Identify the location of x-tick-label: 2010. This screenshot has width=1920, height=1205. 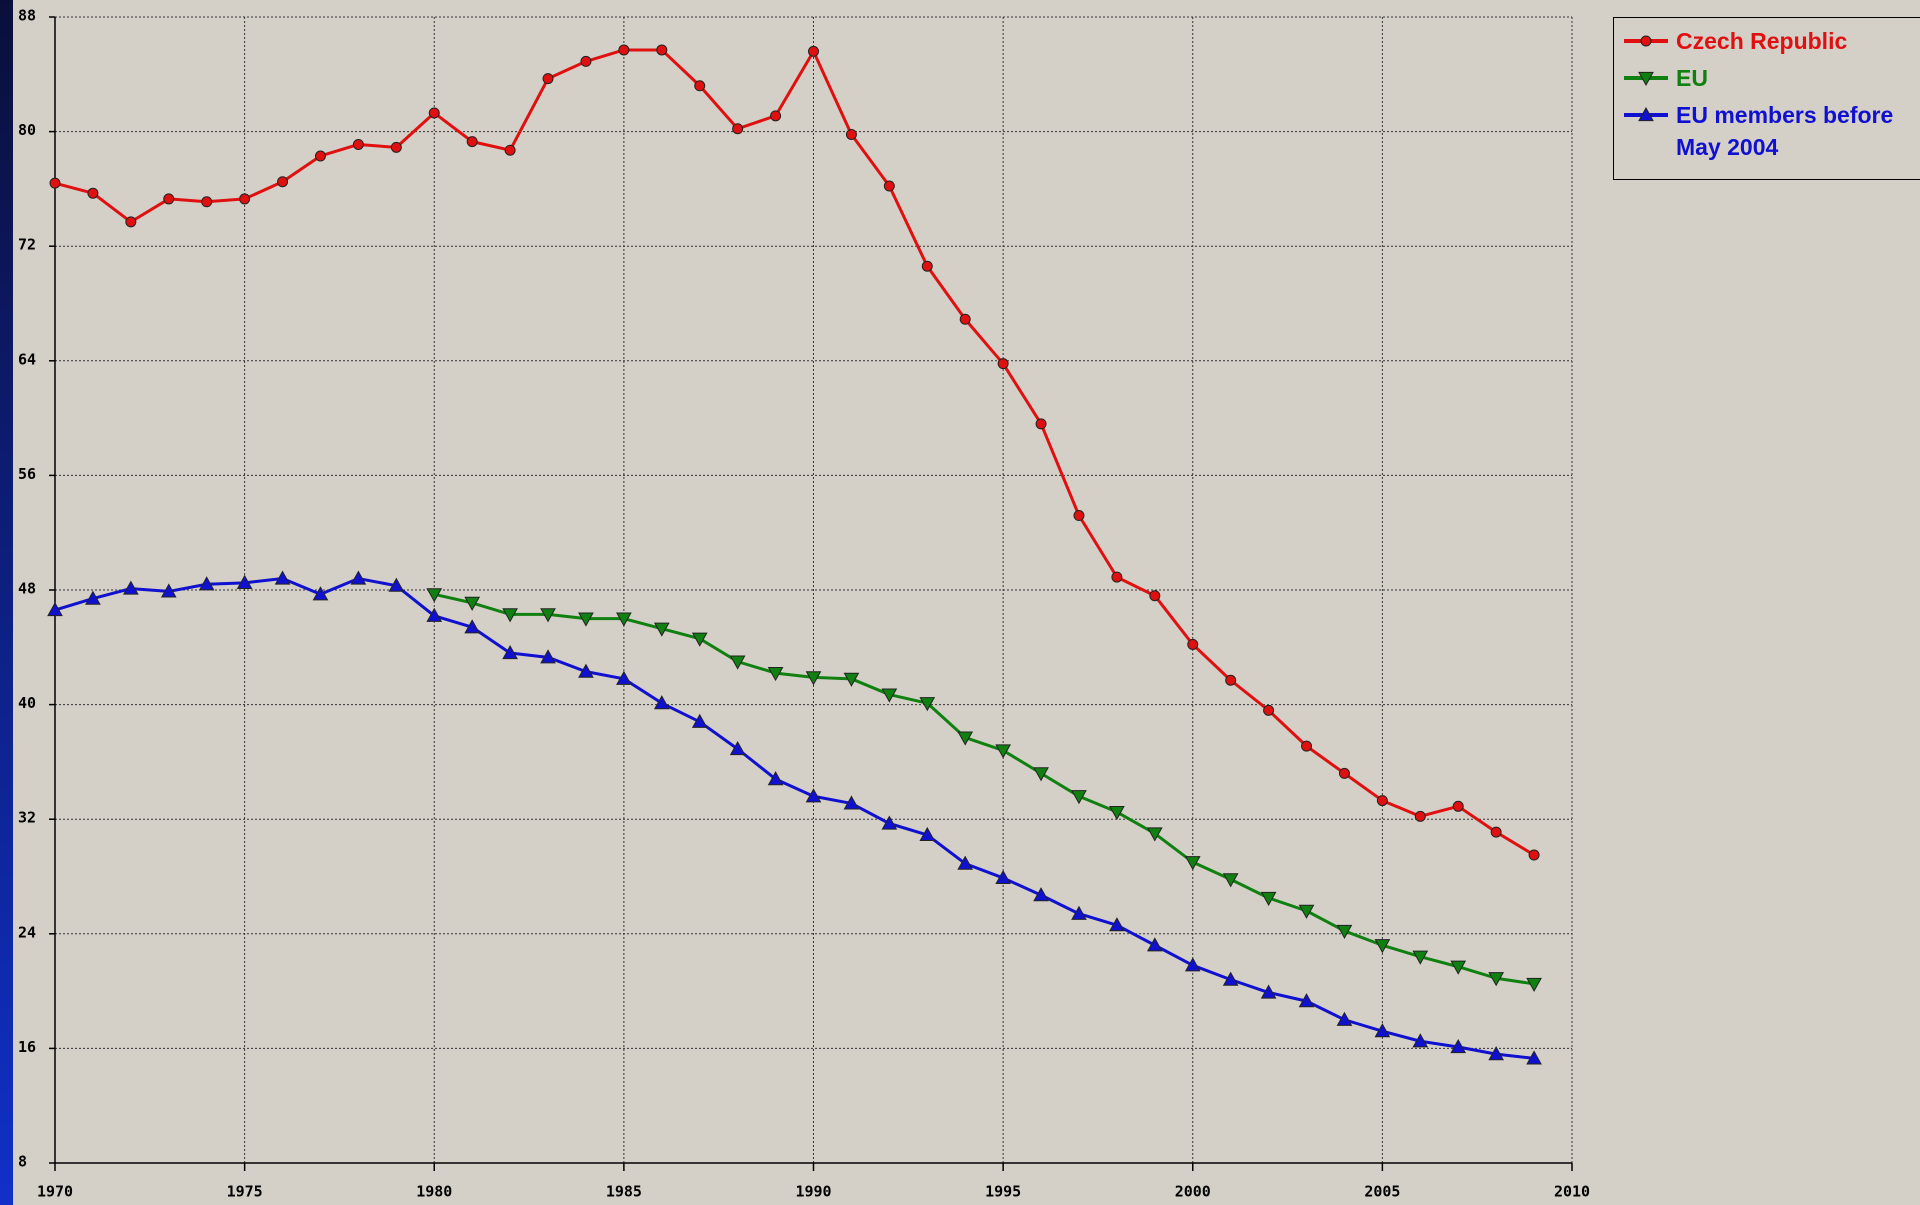
(1572, 1192).